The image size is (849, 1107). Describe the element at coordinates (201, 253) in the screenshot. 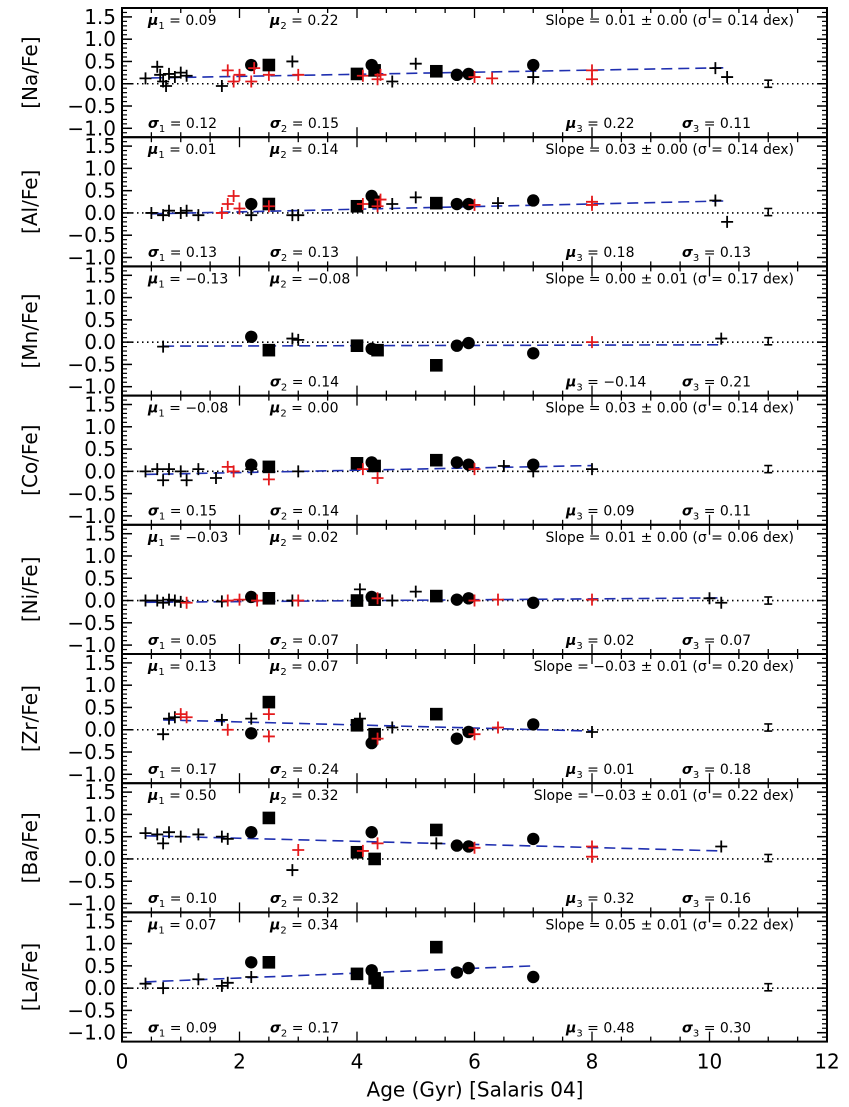

I see `sigma1-stat-value: 0.13` at that location.